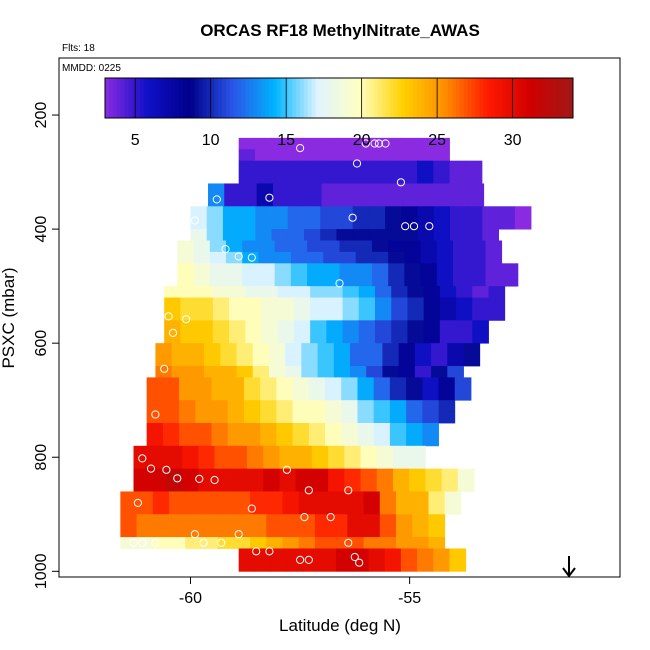 The width and height of the screenshot is (650, 650). I want to click on y-tick-label: 200, so click(41, 115).